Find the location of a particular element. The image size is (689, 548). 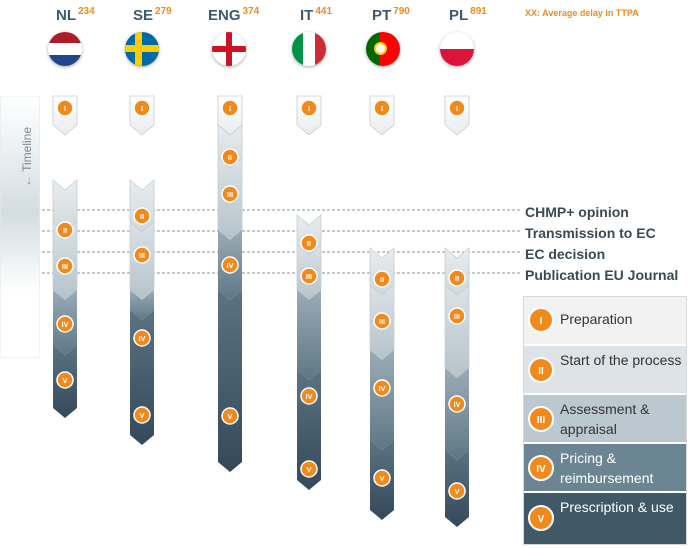

phase-badge-numeral-it-2: II is located at coordinates (309, 243).